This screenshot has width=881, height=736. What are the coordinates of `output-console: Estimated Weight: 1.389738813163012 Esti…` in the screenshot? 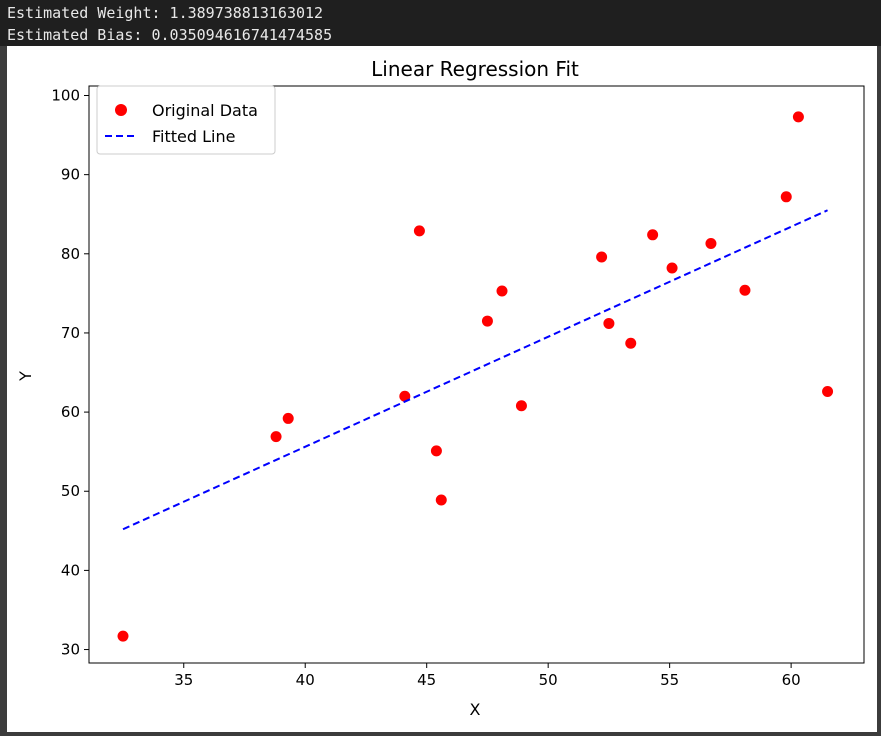 It's located at (440, 23).